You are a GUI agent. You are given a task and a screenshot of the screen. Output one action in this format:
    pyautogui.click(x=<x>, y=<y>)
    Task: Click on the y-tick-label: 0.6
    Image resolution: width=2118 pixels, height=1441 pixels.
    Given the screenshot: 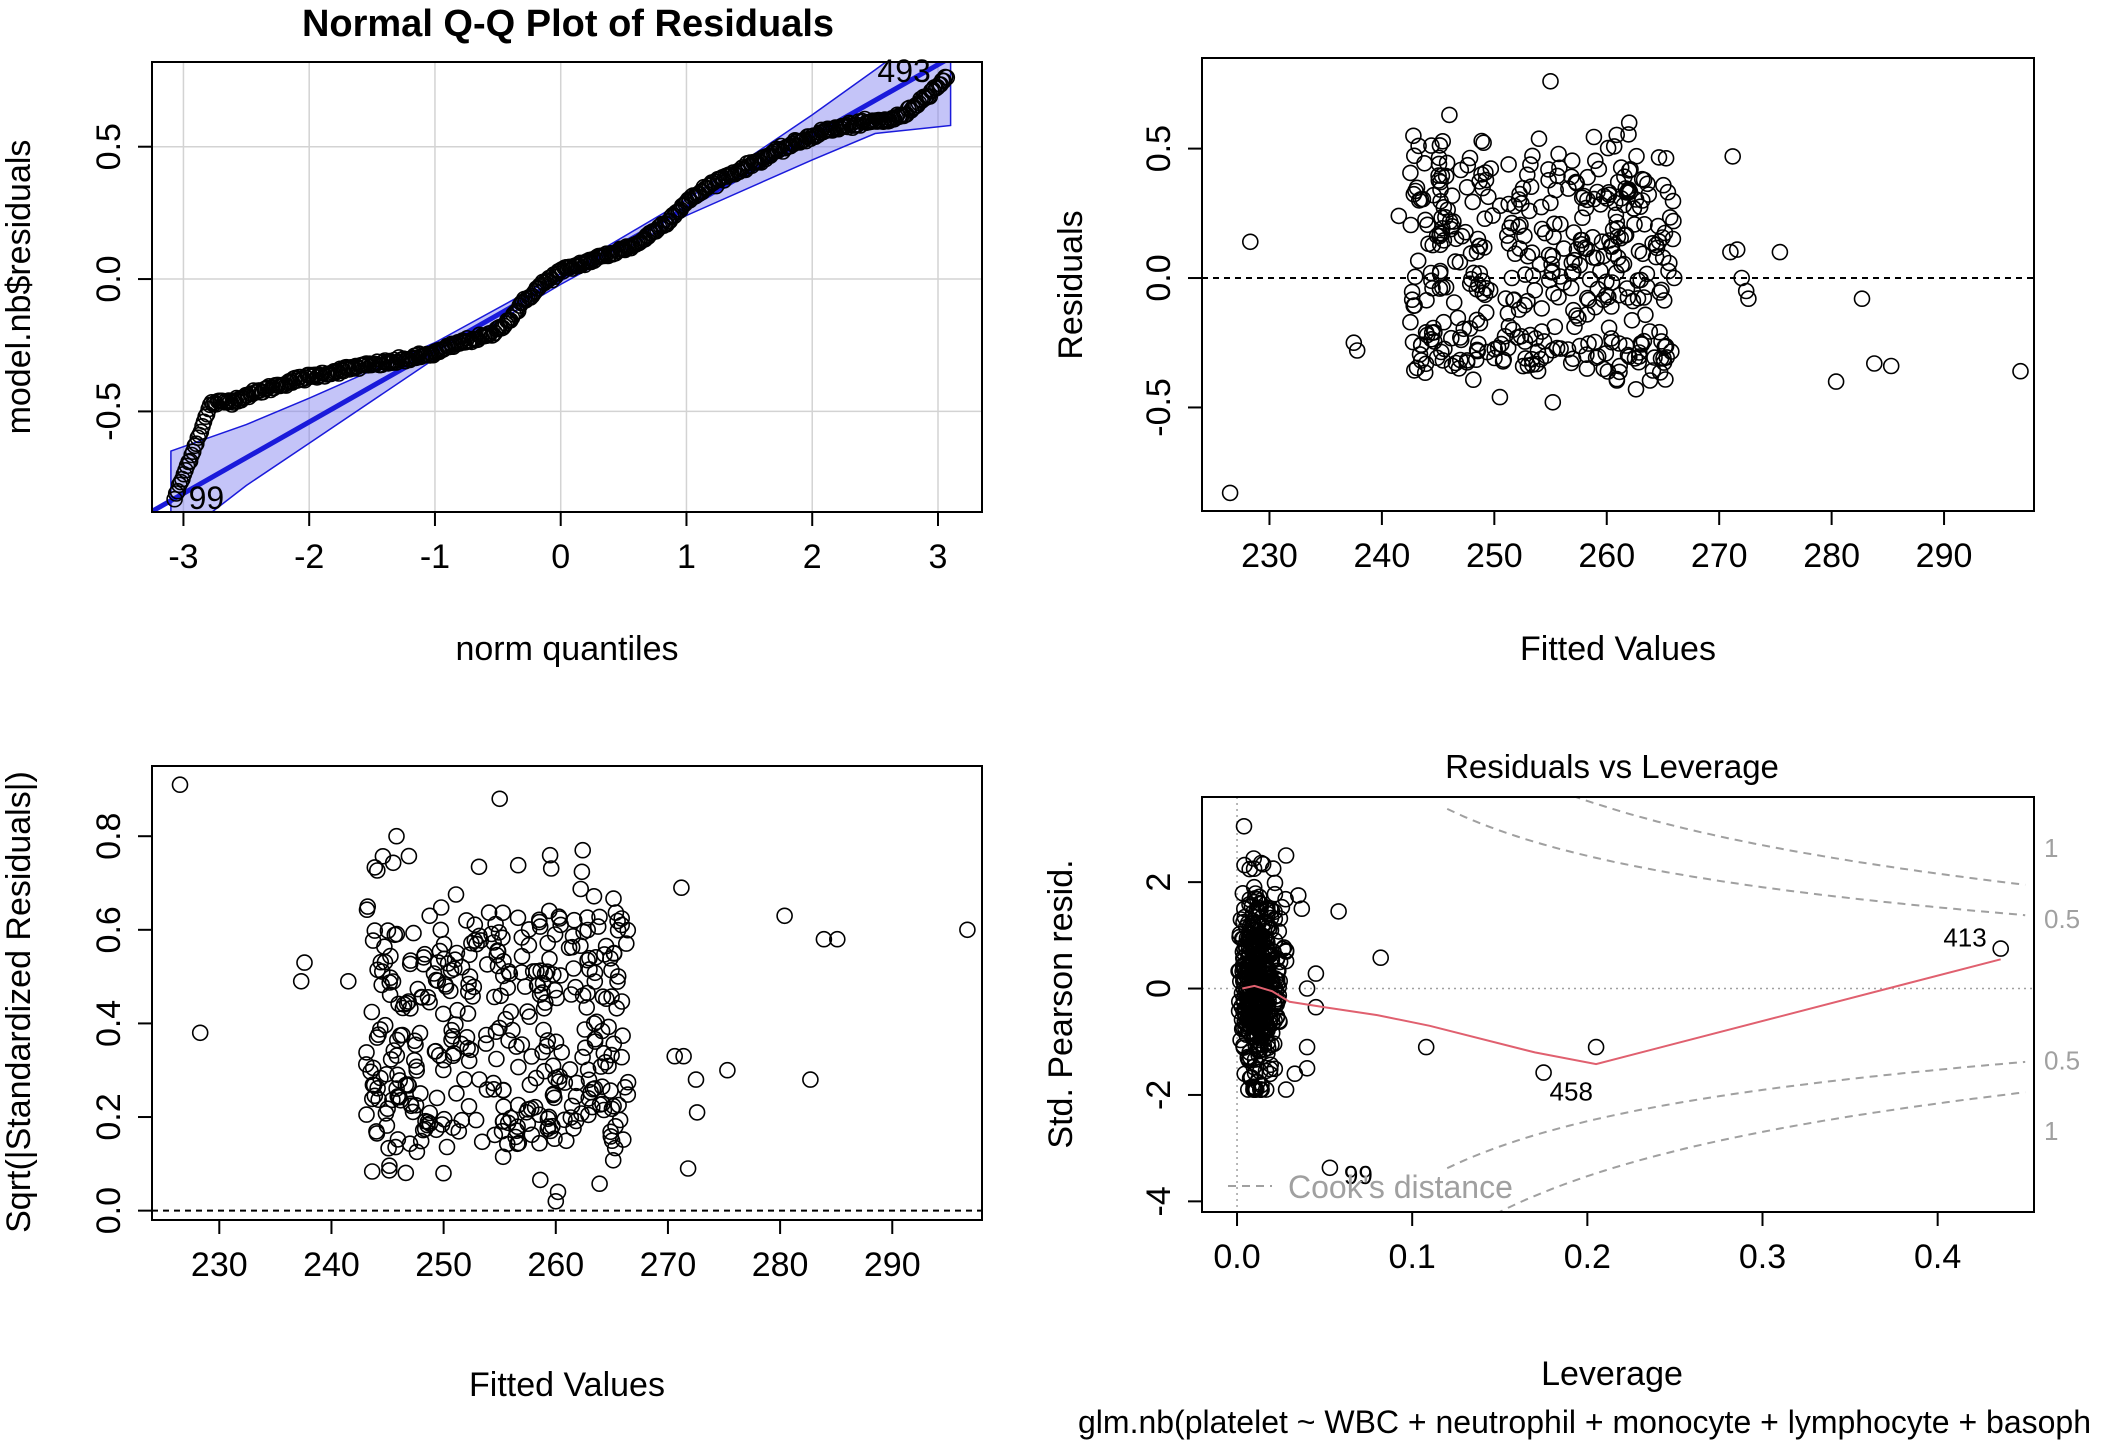 What is the action you would take?
    pyautogui.click(x=109, y=929)
    